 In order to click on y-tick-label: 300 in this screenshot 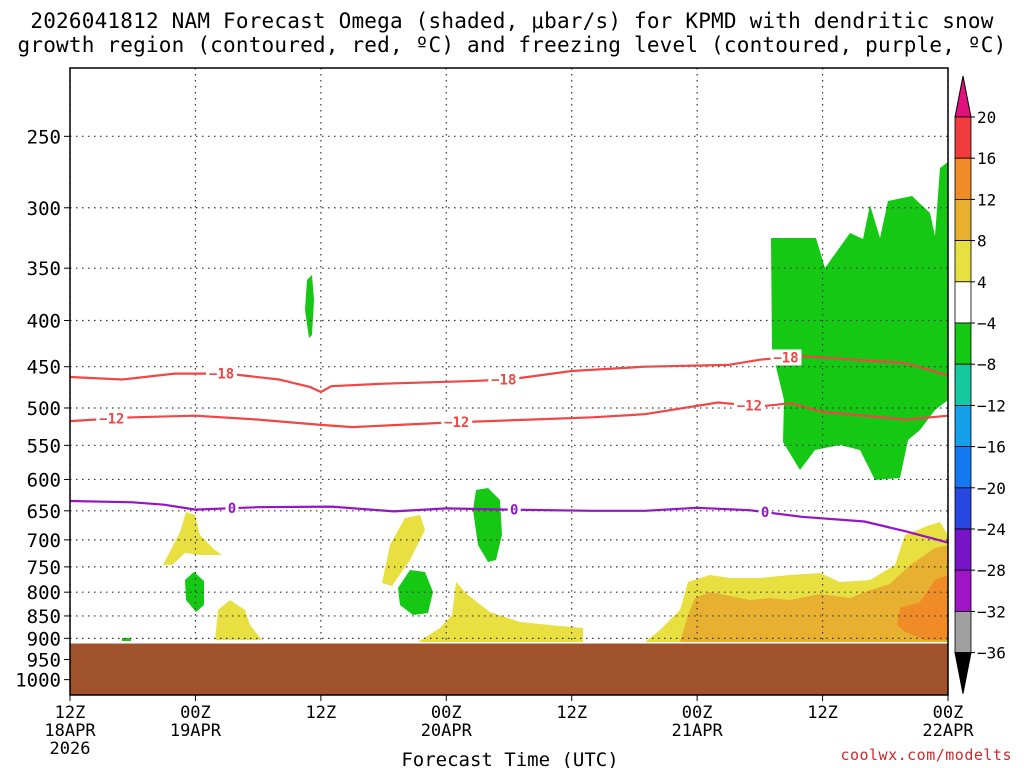, I will do `click(44, 209)`.